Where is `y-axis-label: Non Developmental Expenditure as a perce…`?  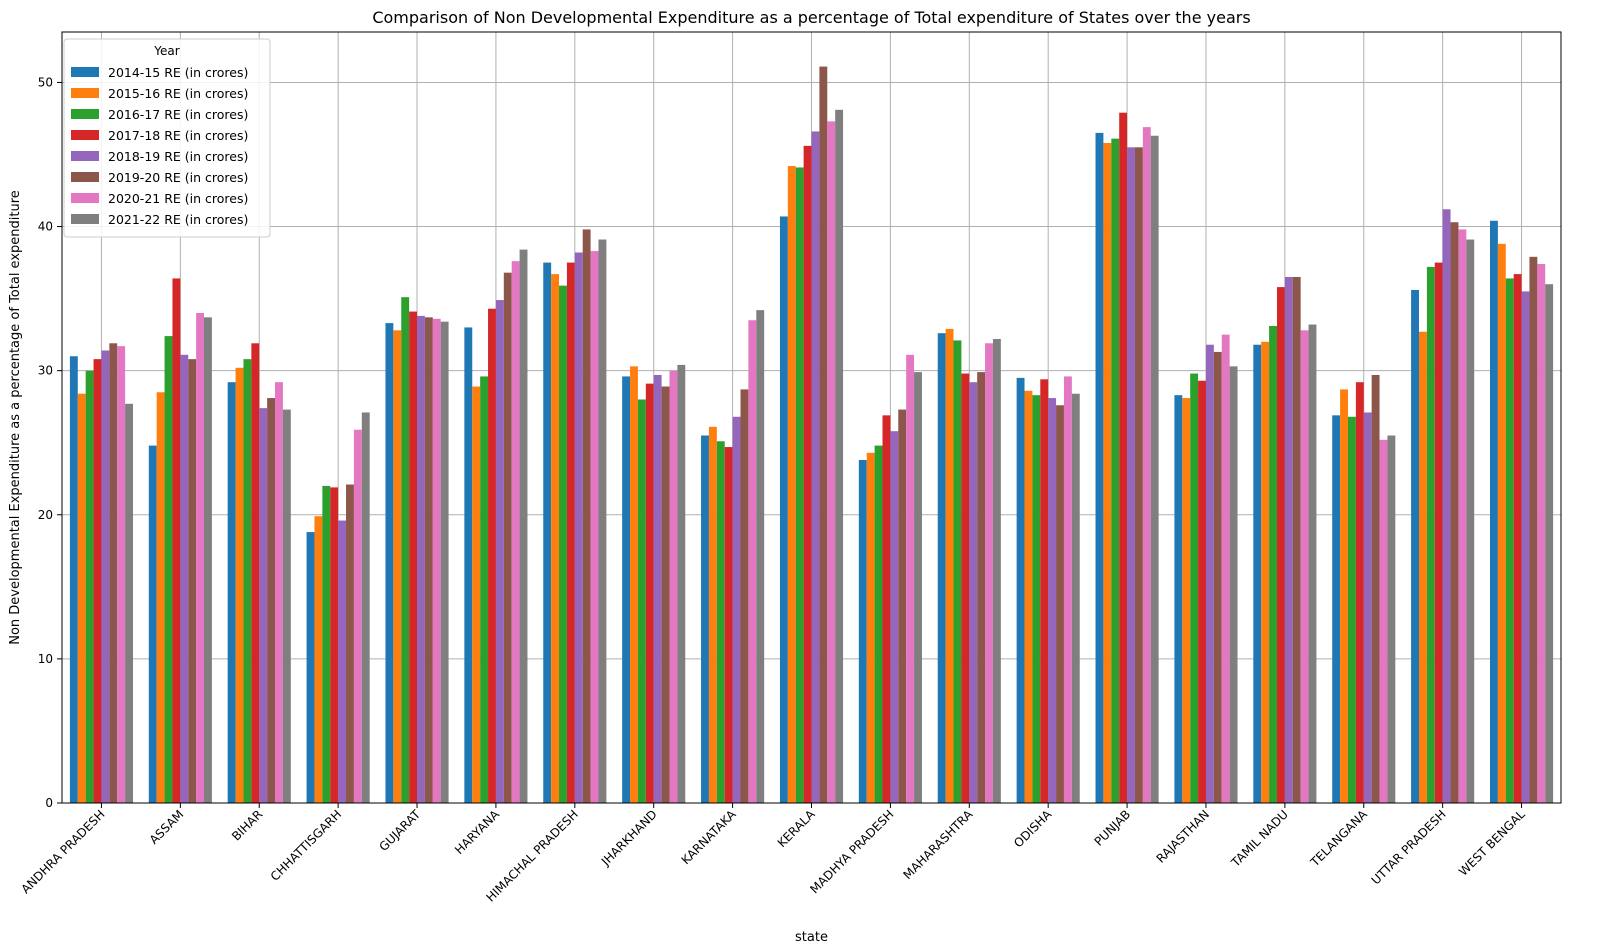 y-axis-label: Non Developmental Expenditure as a perce… is located at coordinates (15, 417).